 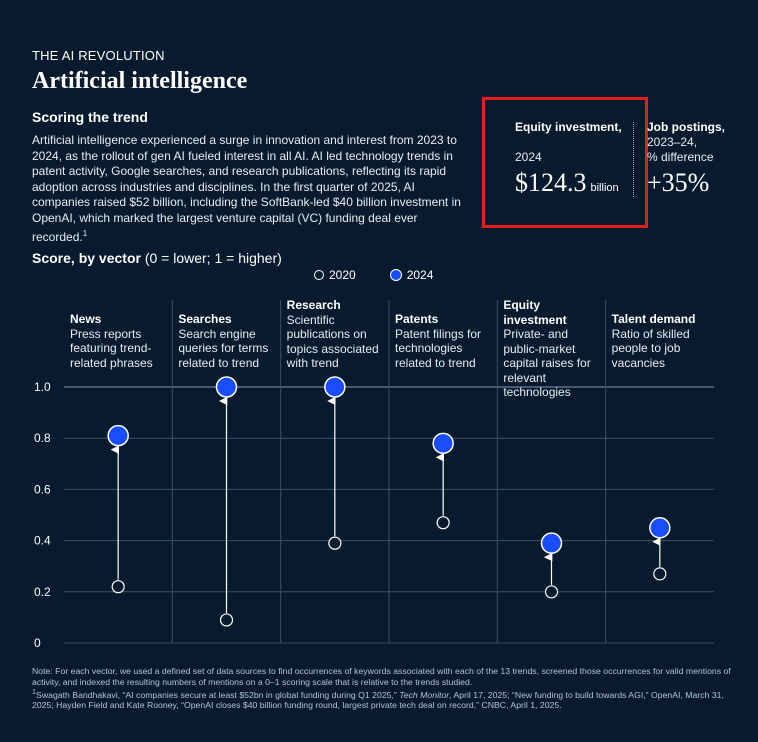 I want to click on chart-title: Score, by vector (0 = lower; 1 = higher), so click(x=157, y=258).